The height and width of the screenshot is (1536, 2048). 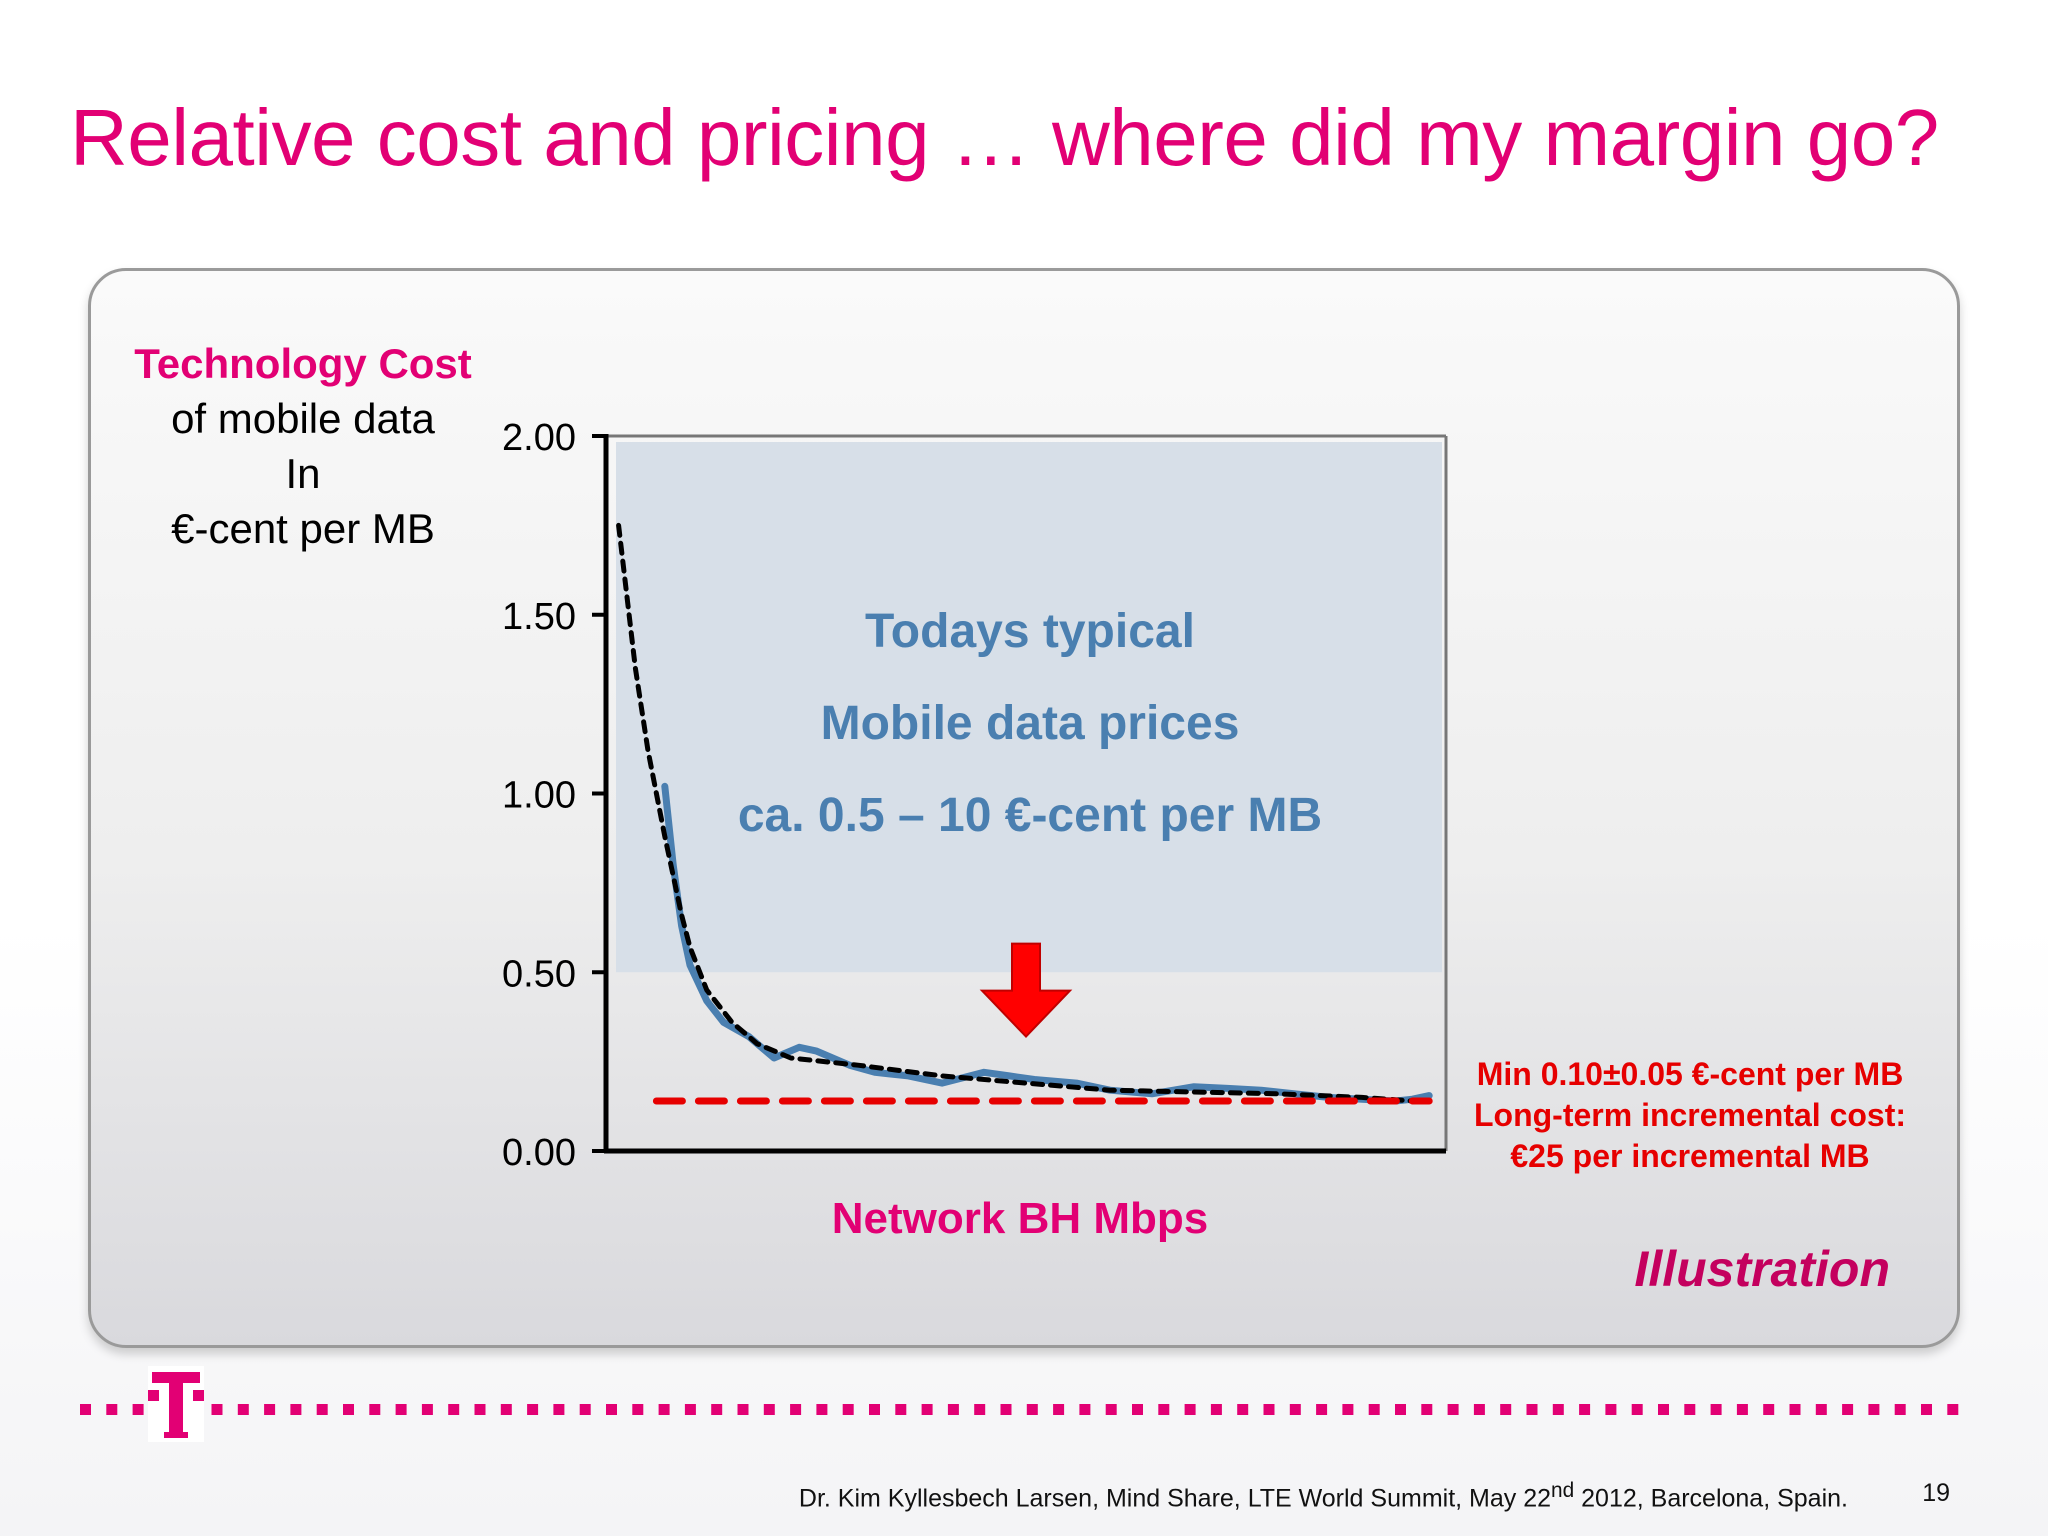 I want to click on price-band-line: Todays typical, so click(x=1030, y=631).